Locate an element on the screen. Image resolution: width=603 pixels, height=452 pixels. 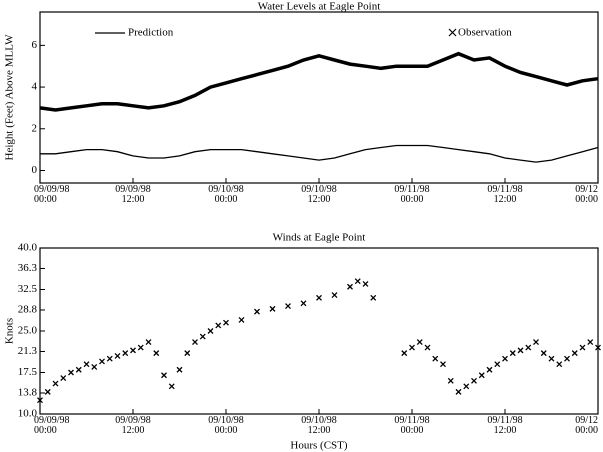
y-tick-label: 25.0 is located at coordinates (28, 331).